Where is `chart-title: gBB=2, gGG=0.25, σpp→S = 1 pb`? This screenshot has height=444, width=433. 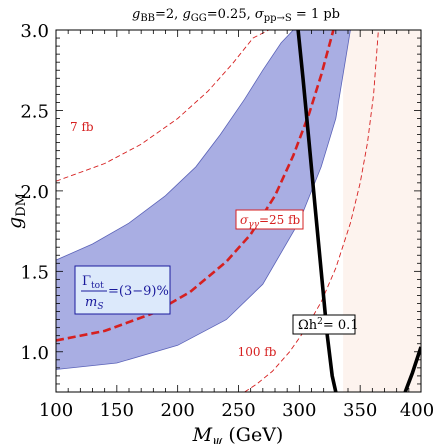 chart-title: gBB=2, gGG=0.25, σpp→S = 1 pb is located at coordinates (236, 15).